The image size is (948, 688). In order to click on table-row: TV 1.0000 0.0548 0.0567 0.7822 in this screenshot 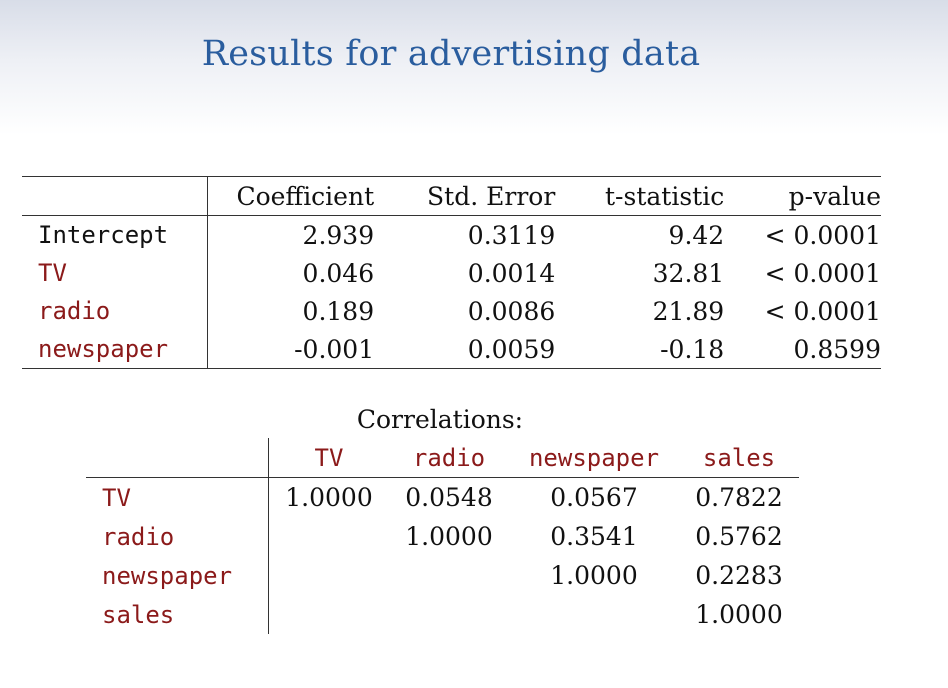, I will do `click(442, 497)`.